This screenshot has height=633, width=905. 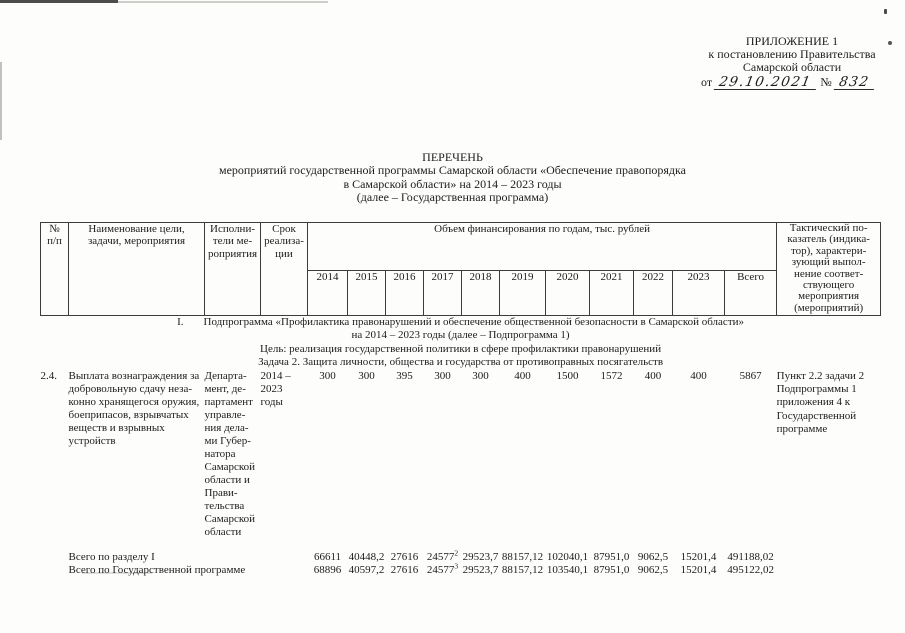 I want to click on appendix-subtitle-1: к постановлению Правительства, so click(x=792, y=54).